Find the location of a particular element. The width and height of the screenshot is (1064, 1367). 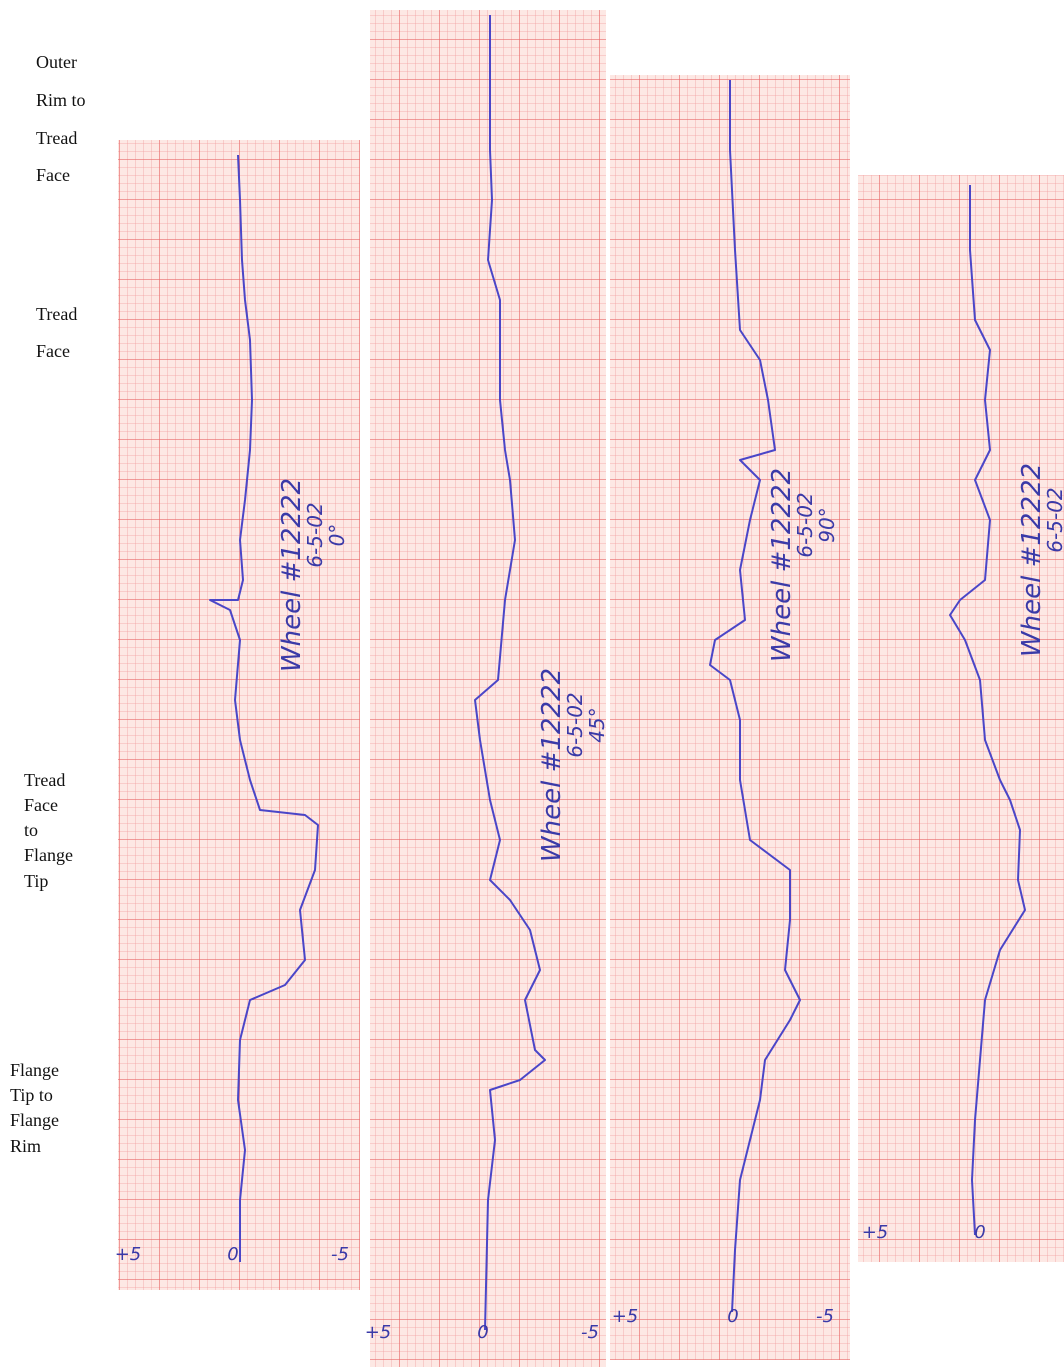

note-line: 45° is located at coordinates (597, 724).